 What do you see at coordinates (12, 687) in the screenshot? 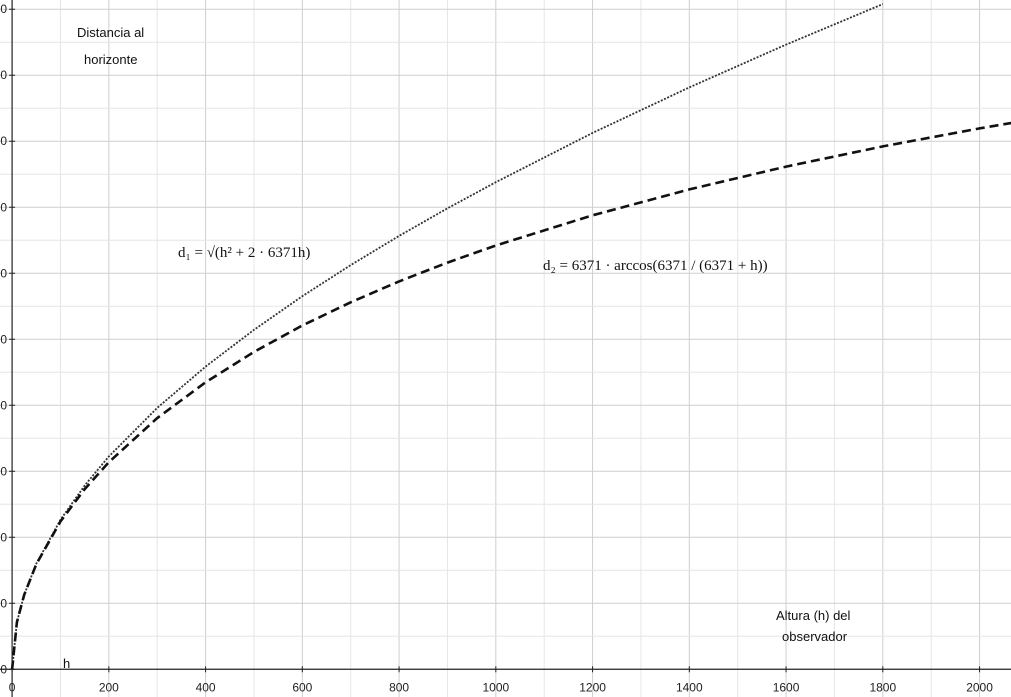
I see `x-tick-label: 0` at bounding box center [12, 687].